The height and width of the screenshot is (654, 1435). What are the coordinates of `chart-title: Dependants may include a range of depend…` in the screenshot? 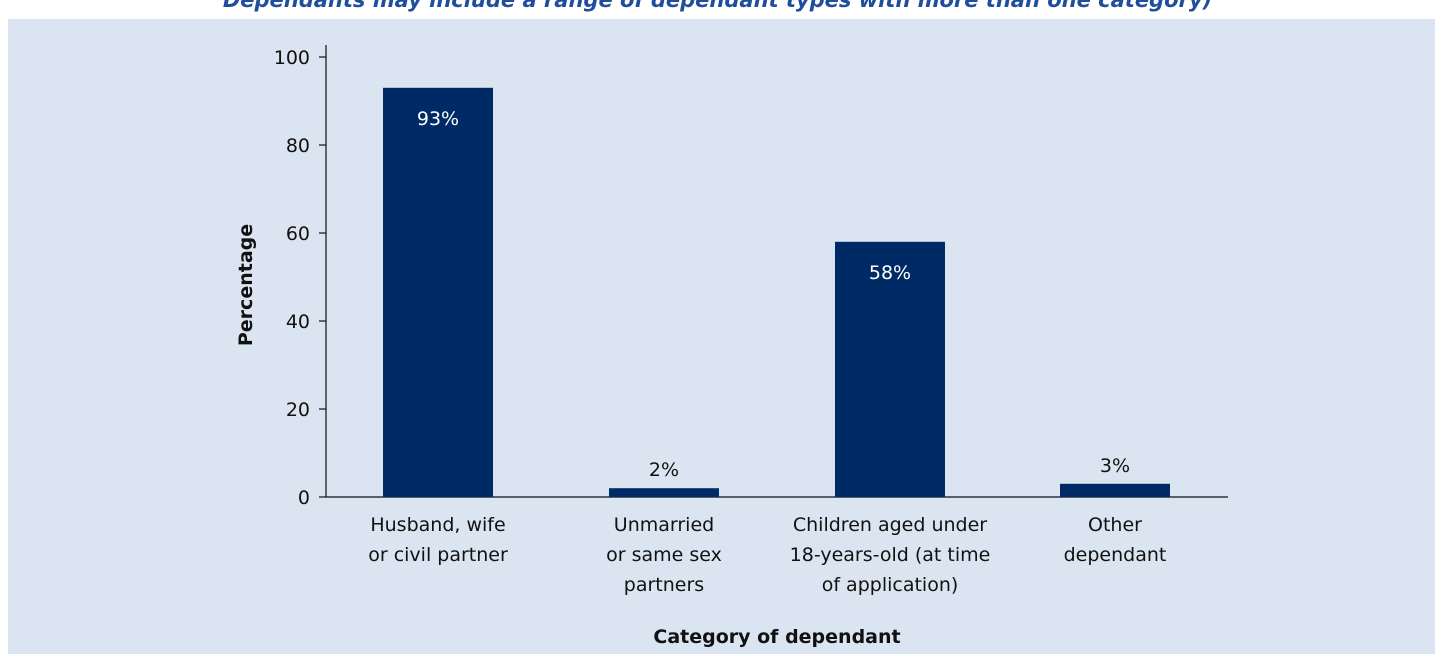 It's located at (717, 6).